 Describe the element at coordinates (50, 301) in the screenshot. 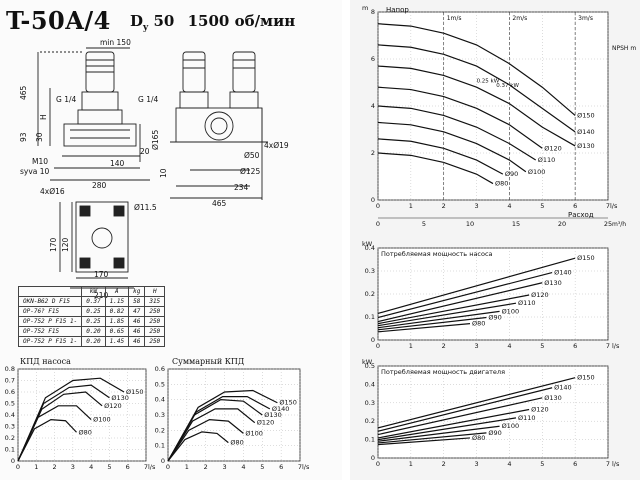

I see `spec-model-cell: OKN-B62 D F15` at that location.